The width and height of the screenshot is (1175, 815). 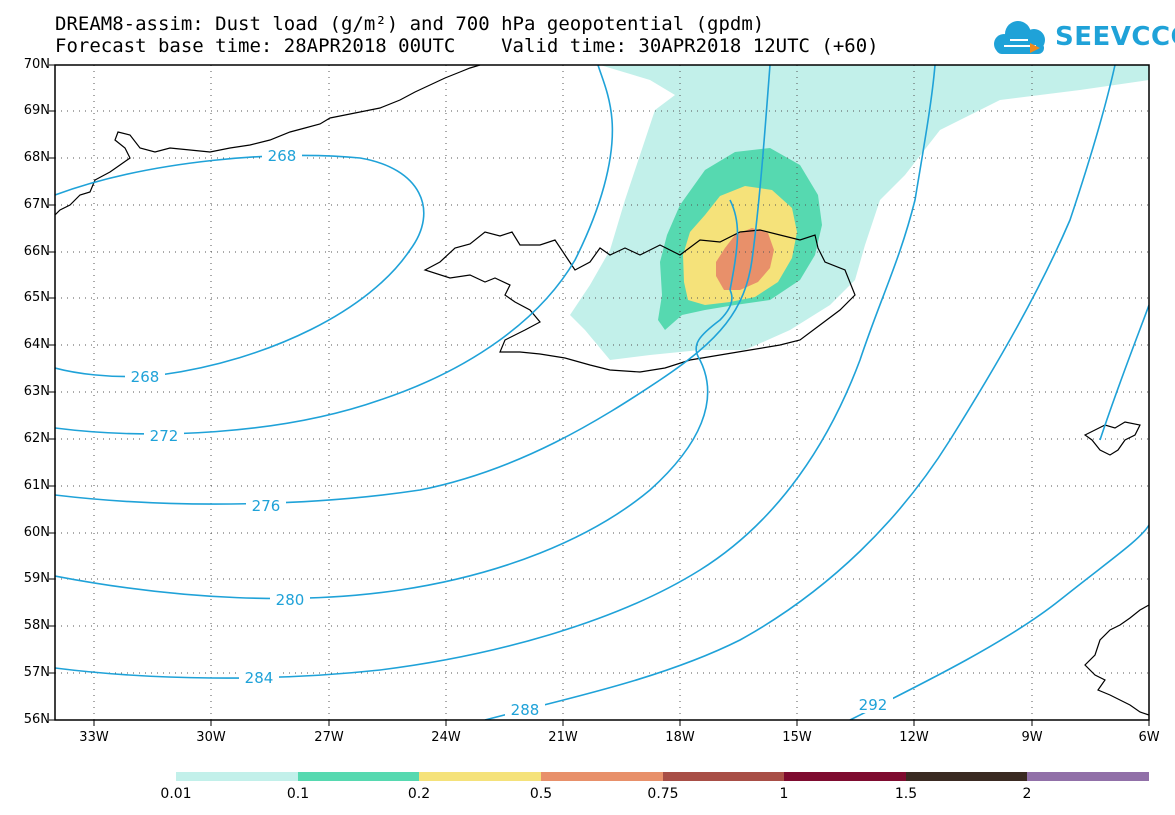 I want to click on lat-label: 64N, so click(x=36, y=344).